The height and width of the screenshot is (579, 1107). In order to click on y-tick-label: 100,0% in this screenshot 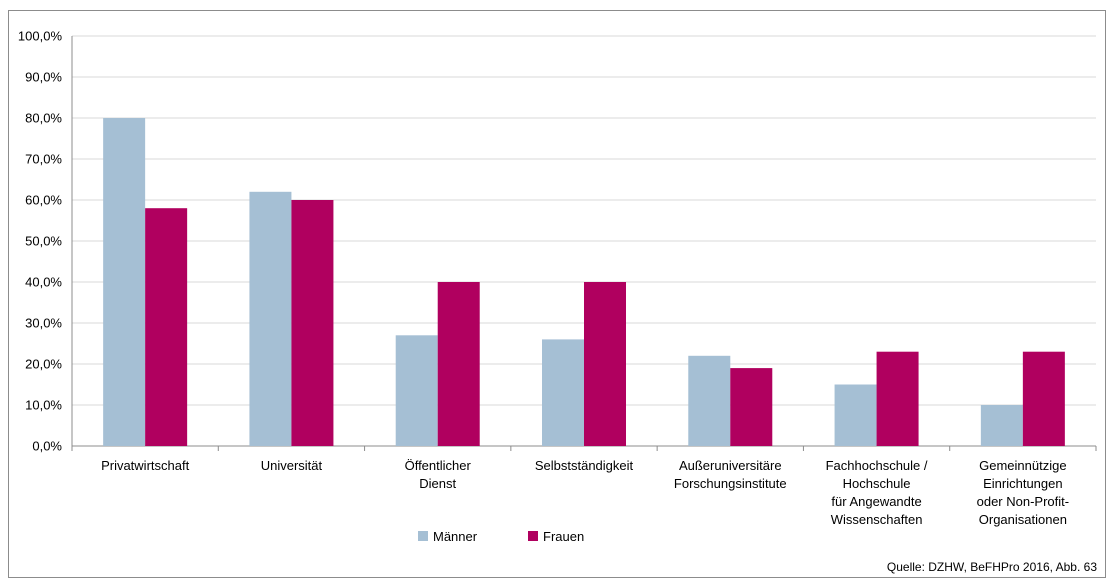, I will do `click(40, 36)`.